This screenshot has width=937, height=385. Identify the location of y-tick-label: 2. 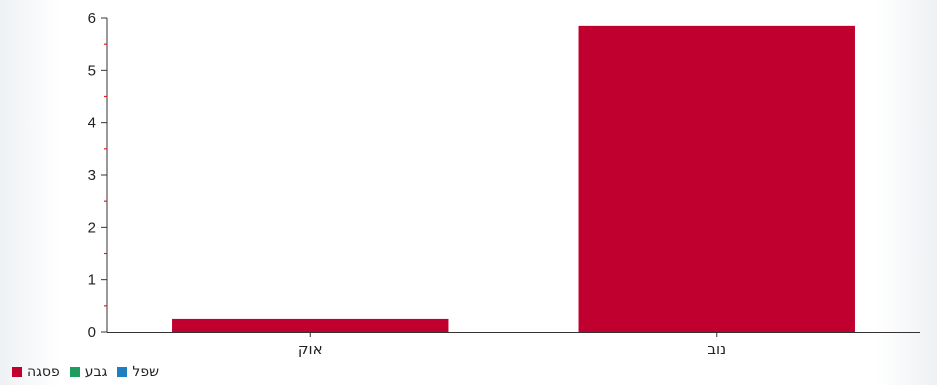
(92, 227).